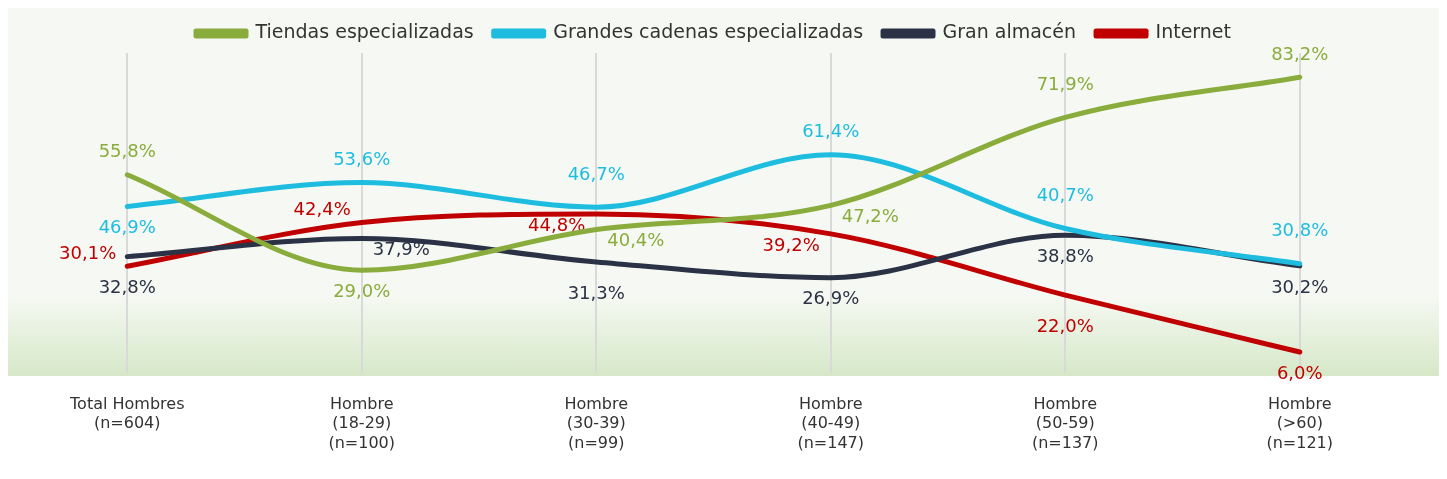  Describe the element at coordinates (557, 224) in the screenshot. I see `data-label: 44,8%` at that location.